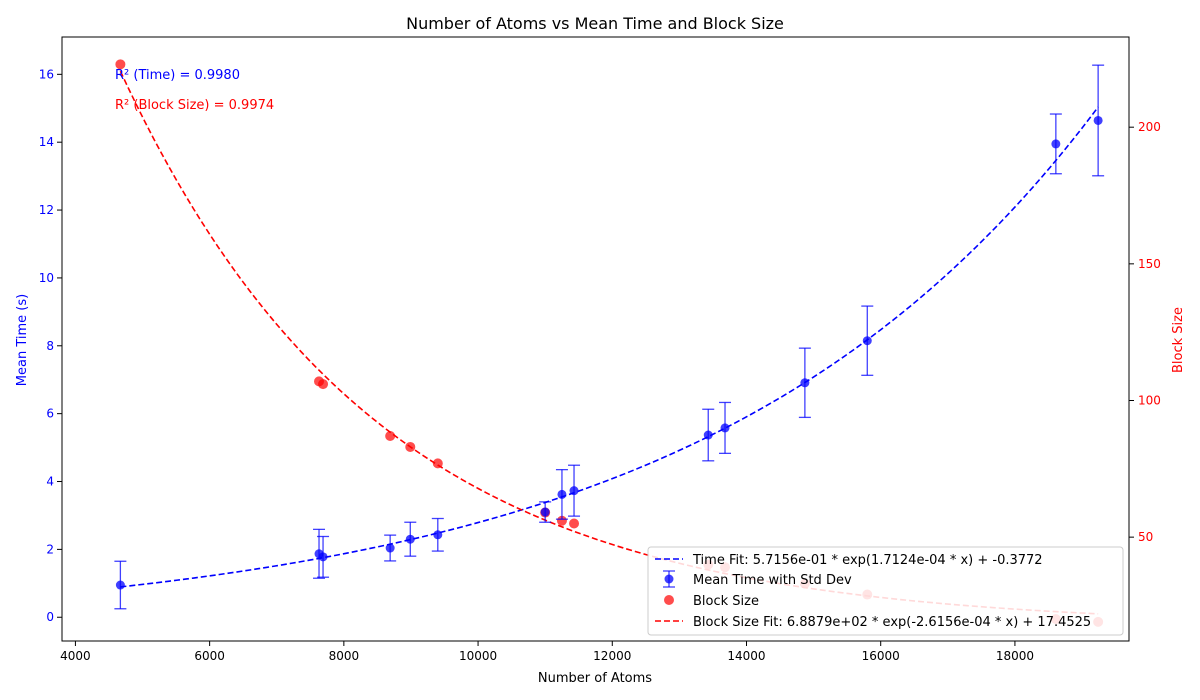 Image resolution: width=1200 pixels, height=700 pixels. I want to click on x-tick-label: 4000, so click(75, 656).